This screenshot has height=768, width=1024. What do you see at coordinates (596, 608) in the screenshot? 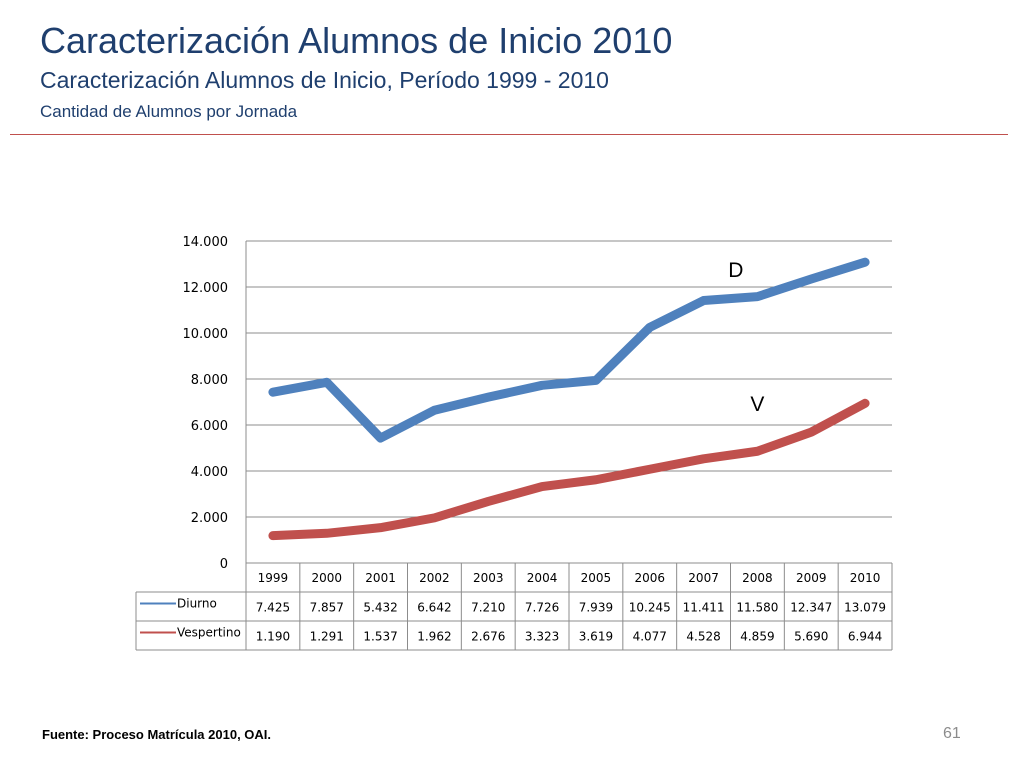
I see `data-label: 7.939` at bounding box center [596, 608].